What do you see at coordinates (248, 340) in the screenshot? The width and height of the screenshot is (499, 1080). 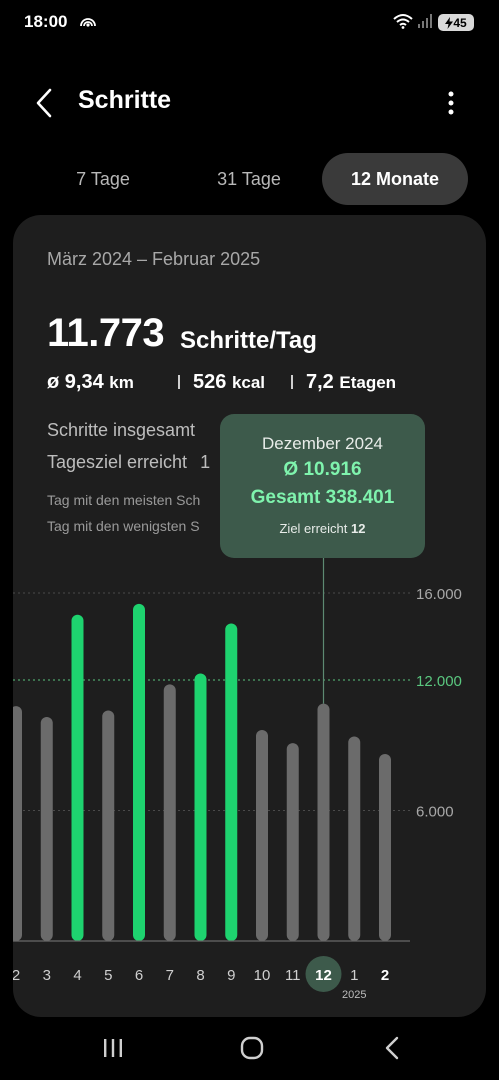 I see `average-steps-unit: Schritte/Tag` at bounding box center [248, 340].